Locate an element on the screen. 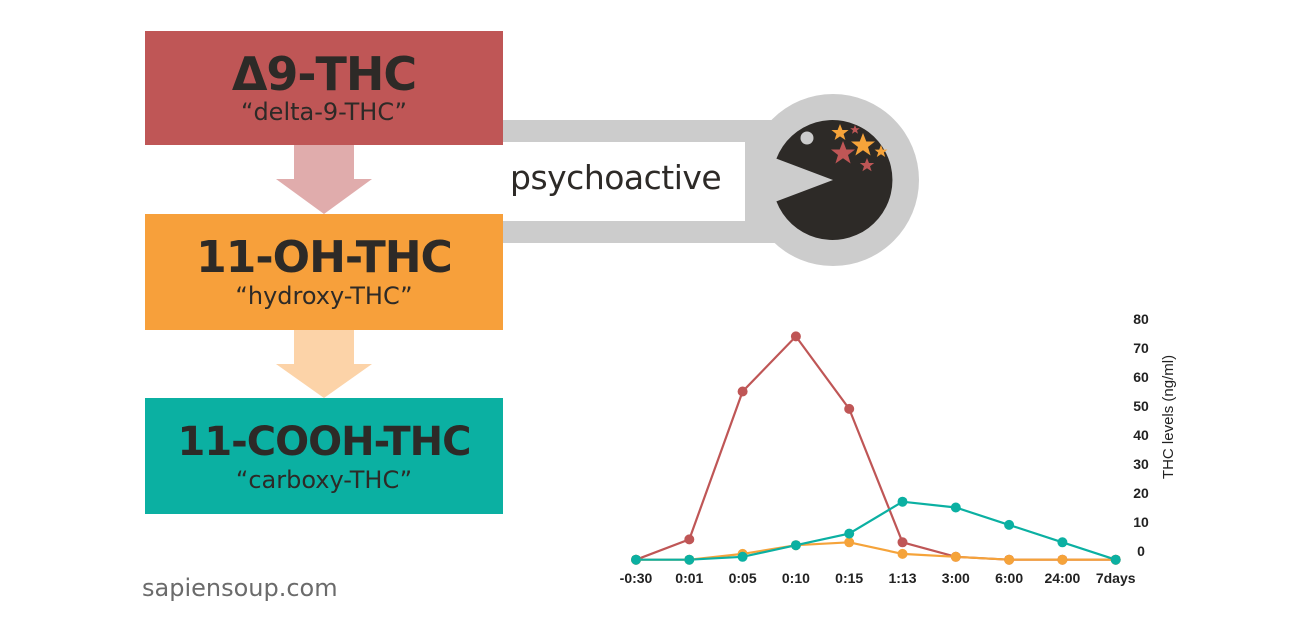  x-tick-label: 7days is located at coordinates (1116, 578).